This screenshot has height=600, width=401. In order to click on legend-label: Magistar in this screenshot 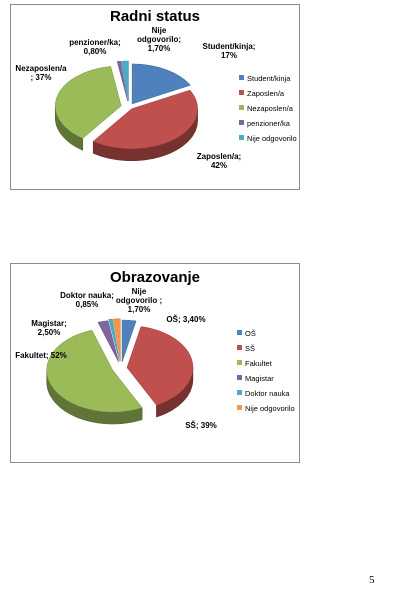, I will do `click(259, 378)`.